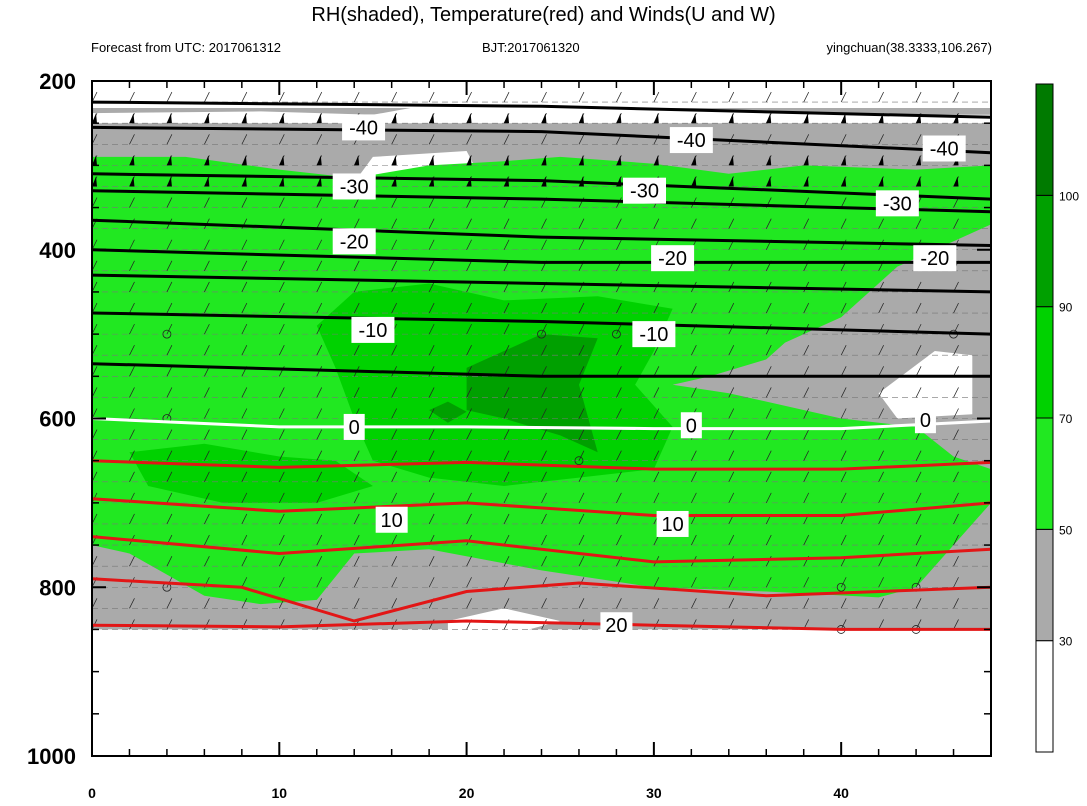 Image resolution: width=1087 pixels, height=806 pixels. What do you see at coordinates (57, 419) in the screenshot?
I see `y-tick-label: 600` at bounding box center [57, 419].